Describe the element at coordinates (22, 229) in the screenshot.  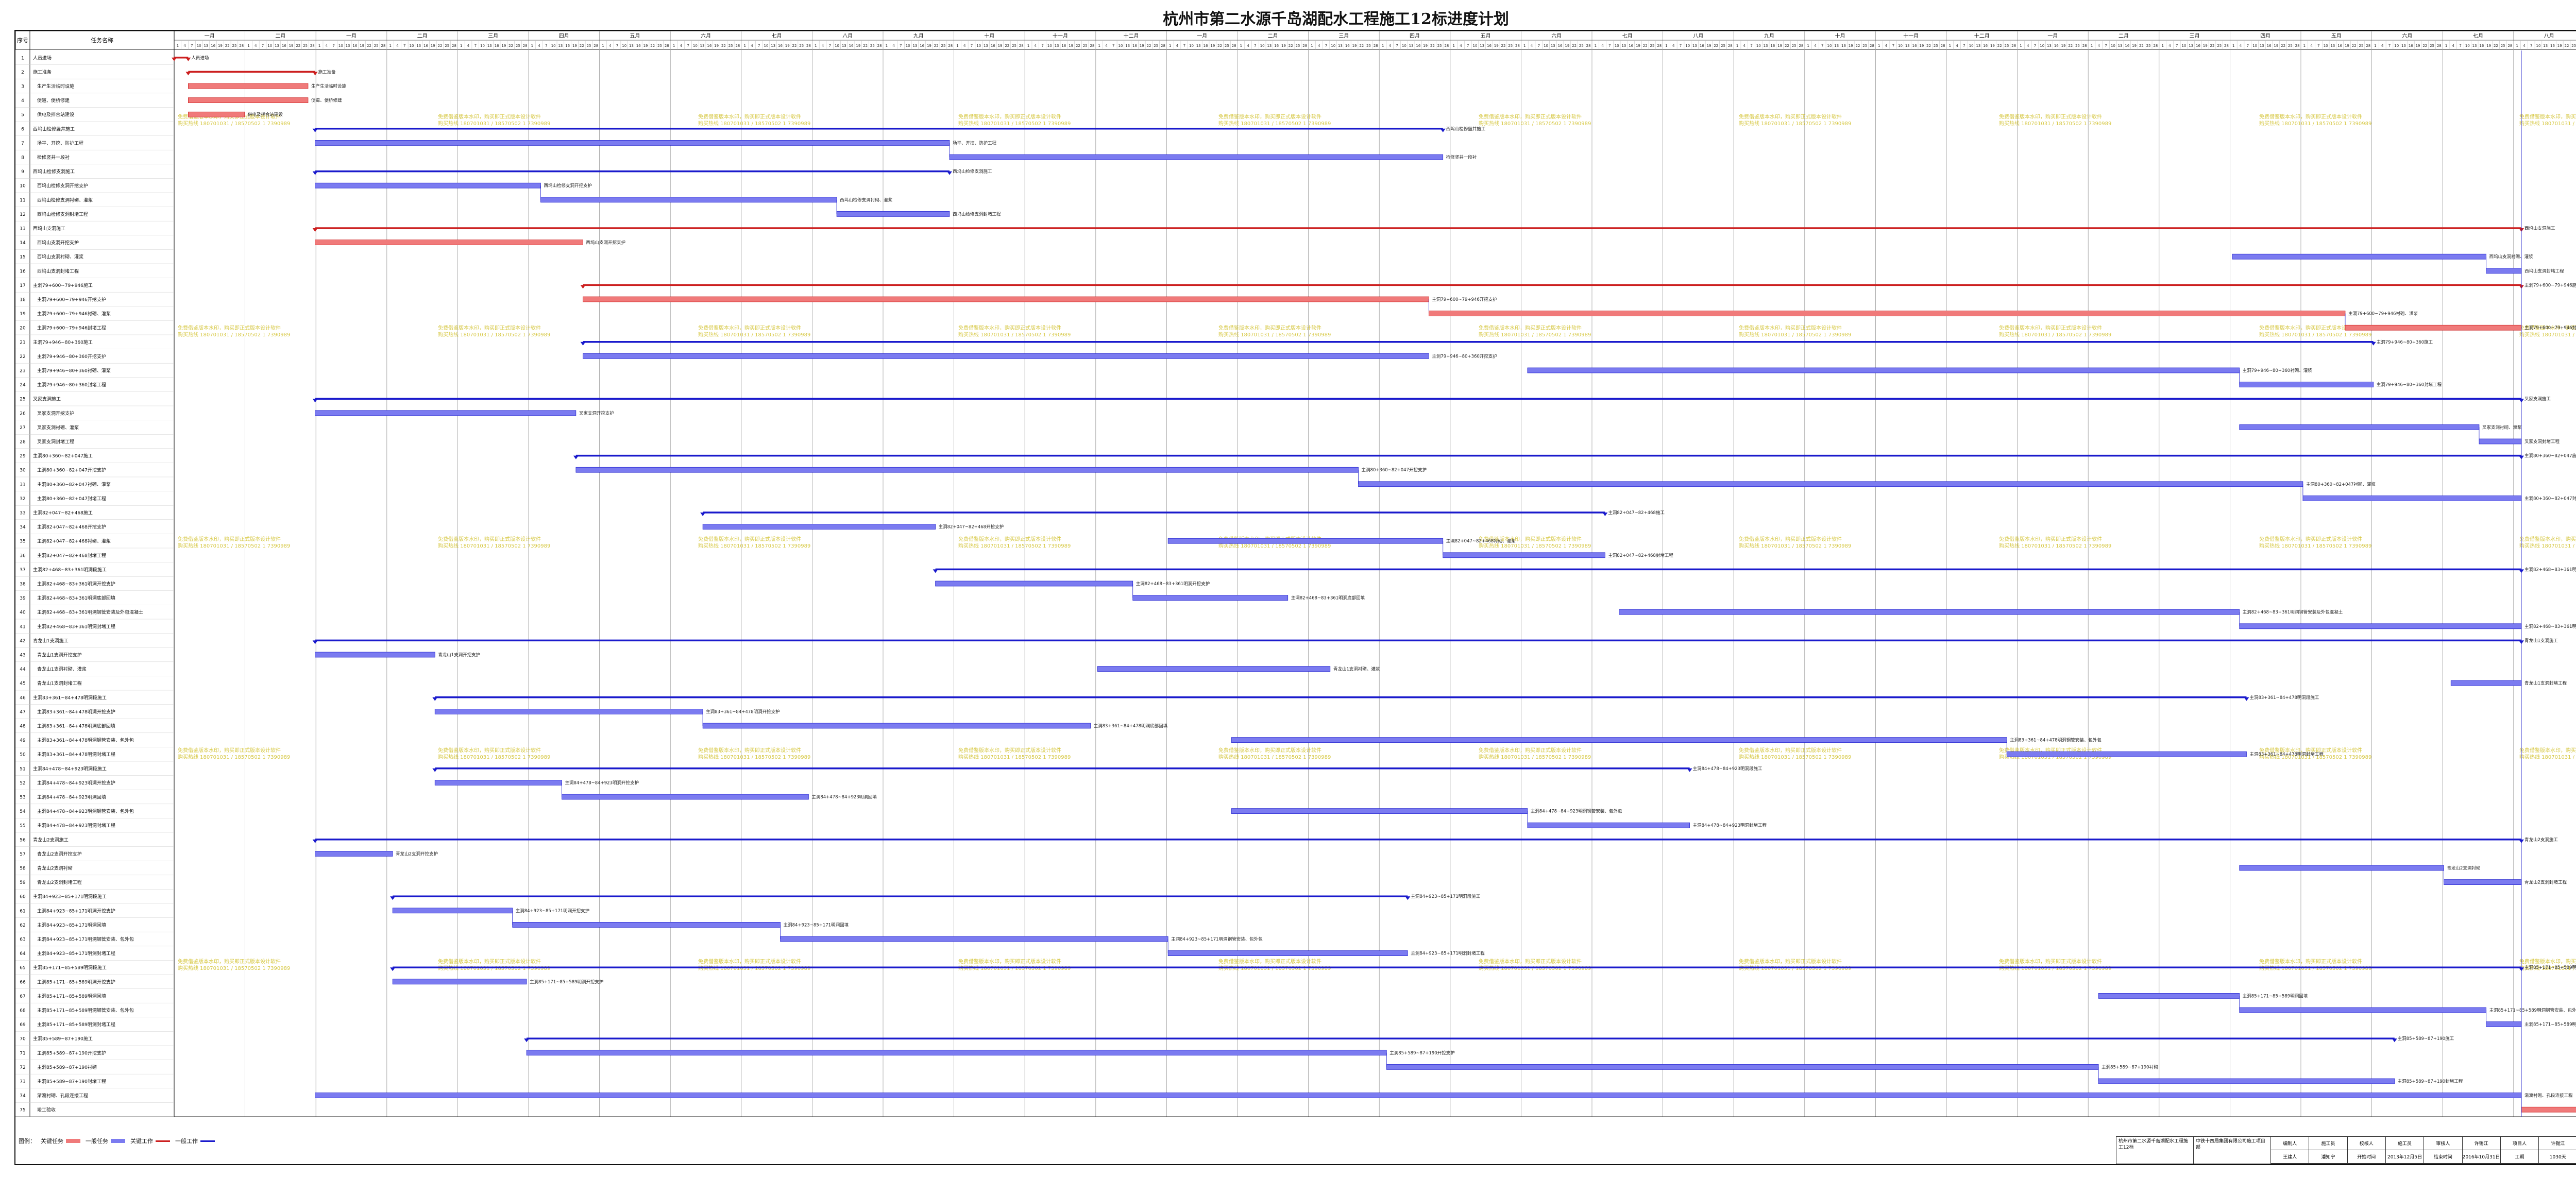
I see `row-number: 13` at that location.